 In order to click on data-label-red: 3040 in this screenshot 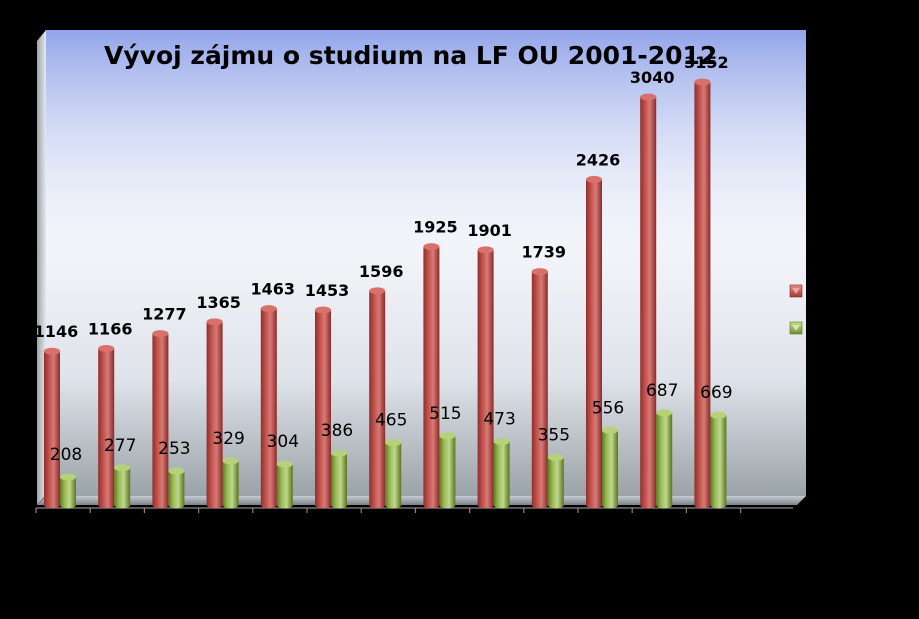, I will do `click(652, 77)`.